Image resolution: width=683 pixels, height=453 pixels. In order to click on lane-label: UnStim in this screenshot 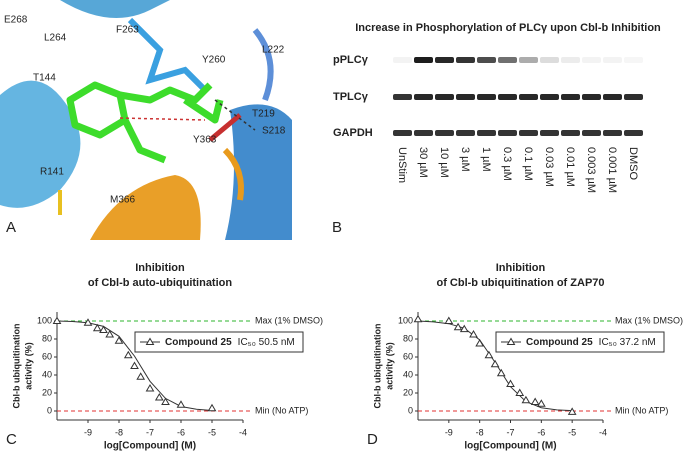, I will do `click(402, 165)`.